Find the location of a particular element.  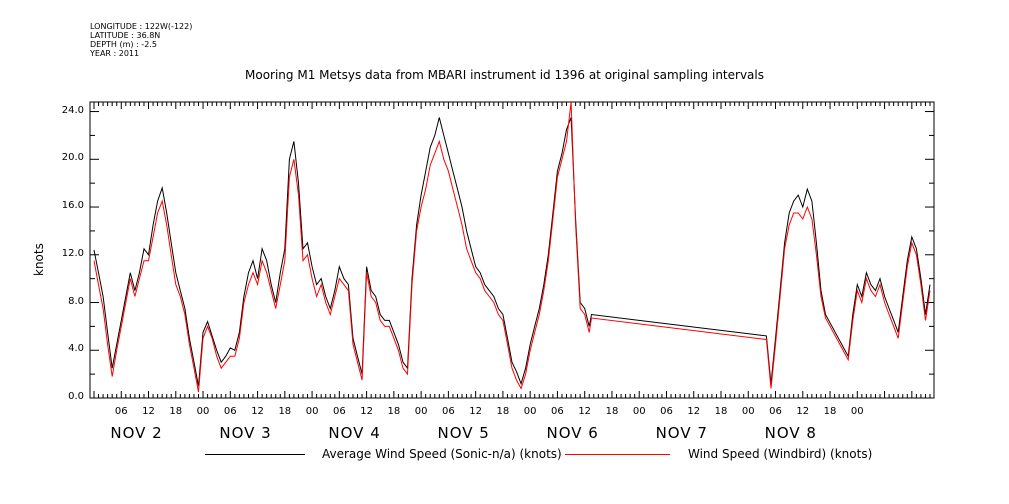

day-label: NOV 6 is located at coordinates (572, 433).